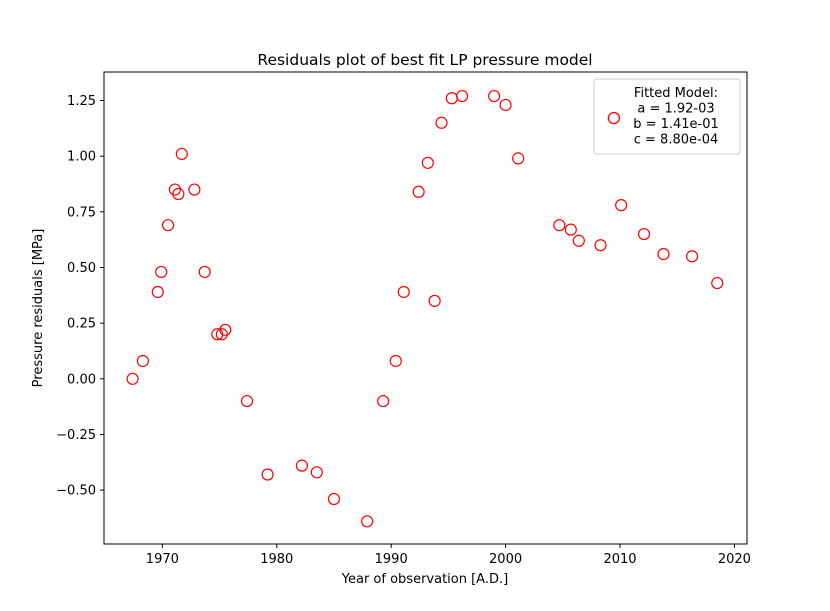  Describe the element at coordinates (734, 559) in the screenshot. I see `x-tick-label: 2020` at that location.